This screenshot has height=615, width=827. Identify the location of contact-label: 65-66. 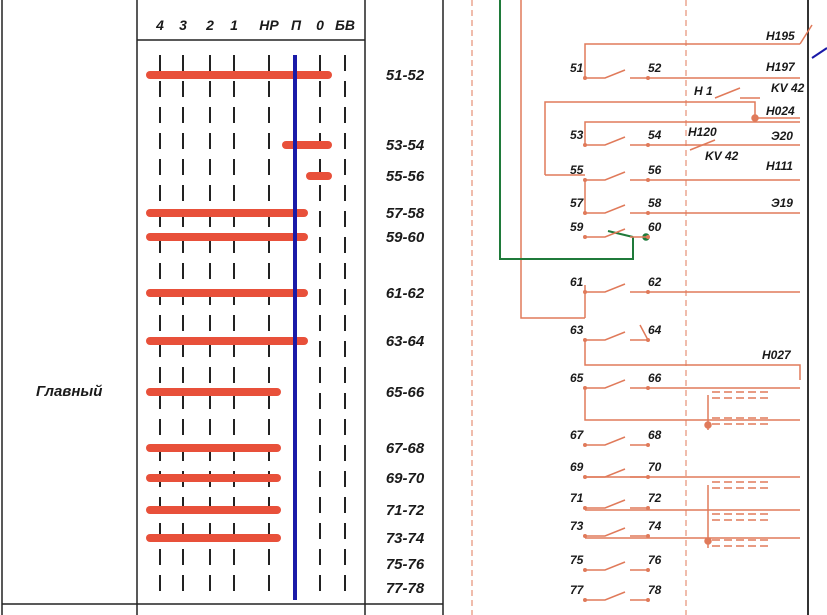
(405, 392).